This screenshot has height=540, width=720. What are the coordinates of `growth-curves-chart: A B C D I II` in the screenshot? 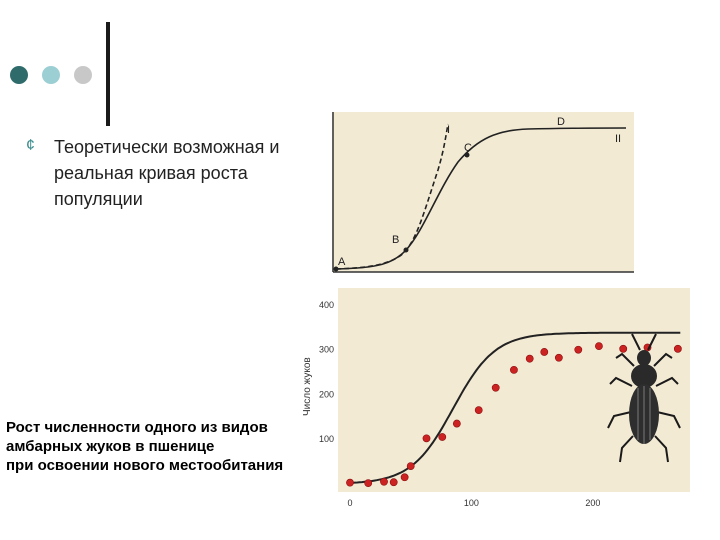 It's located at (483, 192).